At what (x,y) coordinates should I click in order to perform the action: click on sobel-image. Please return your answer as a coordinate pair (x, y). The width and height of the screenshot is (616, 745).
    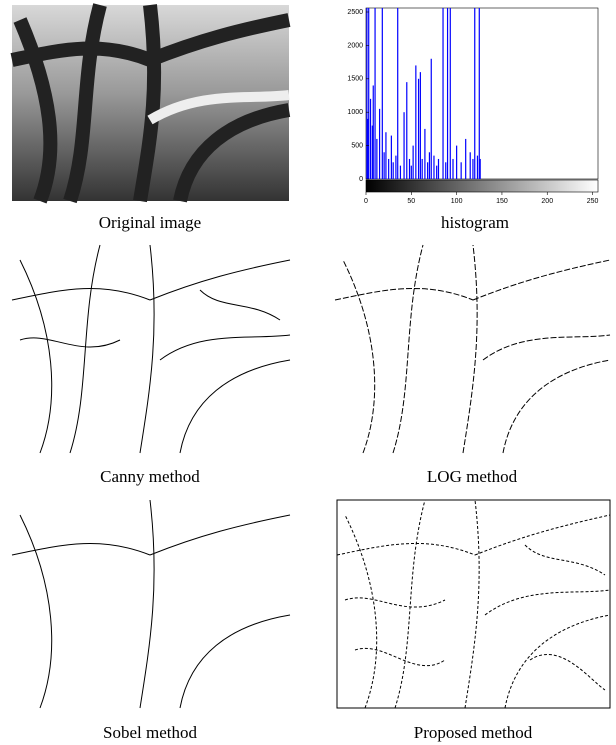
    Looking at the image, I should click on (151, 604).